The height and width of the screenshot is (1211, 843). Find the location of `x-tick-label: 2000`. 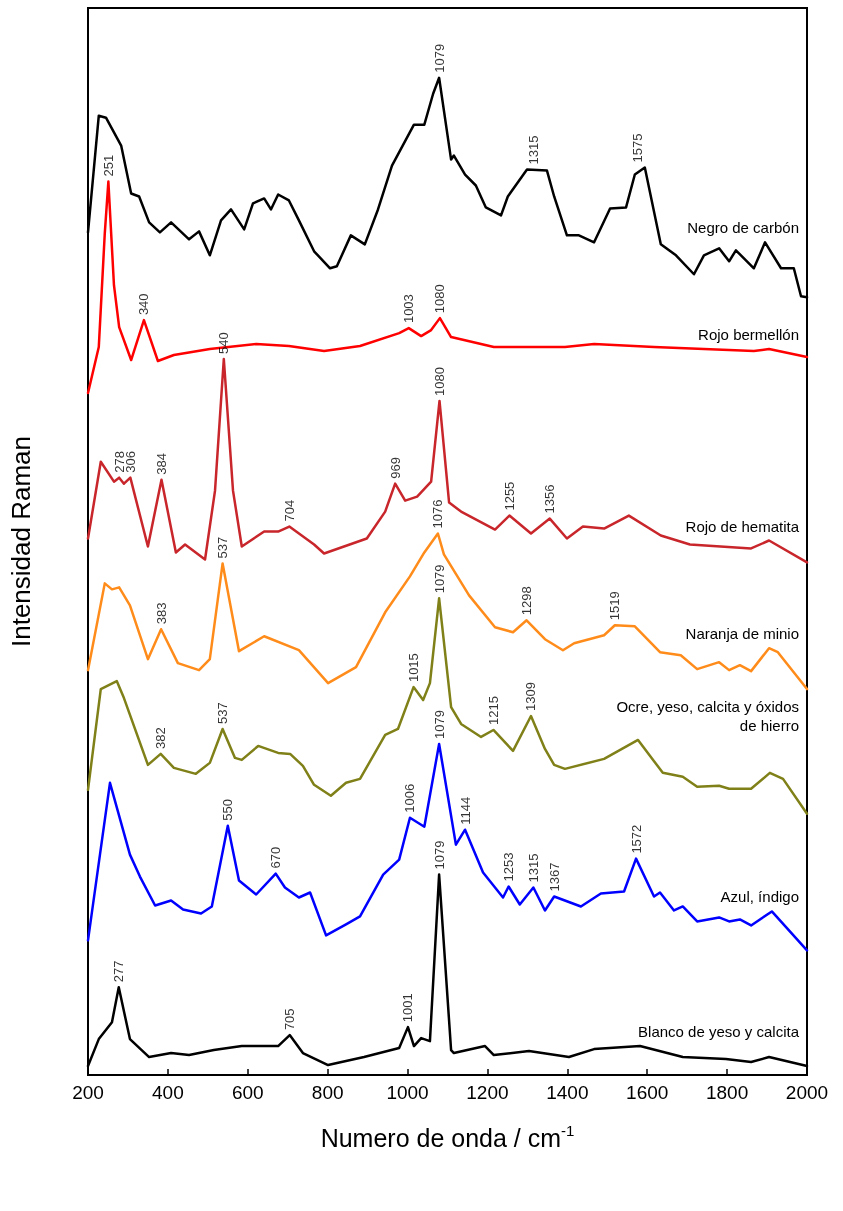

x-tick-label: 2000 is located at coordinates (807, 1092).